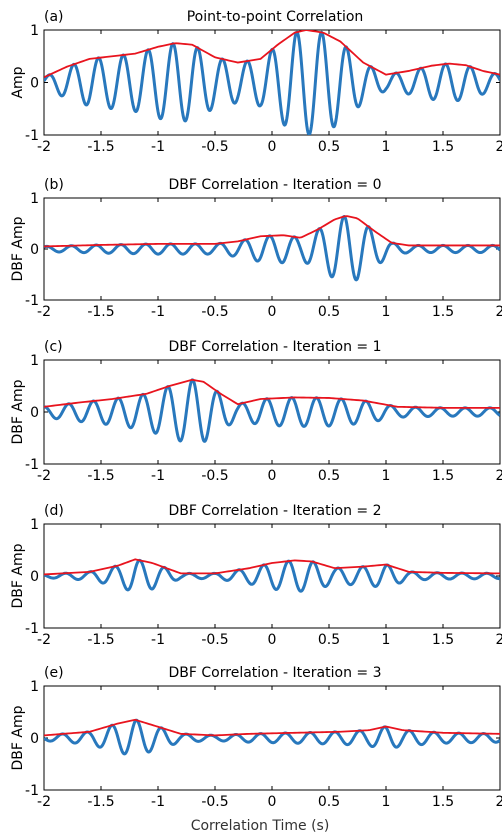 The image size is (502, 840). What do you see at coordinates (275, 347) in the screenshot?
I see `panel-title: DBF Correlation - Iteration = 1` at bounding box center [275, 347].